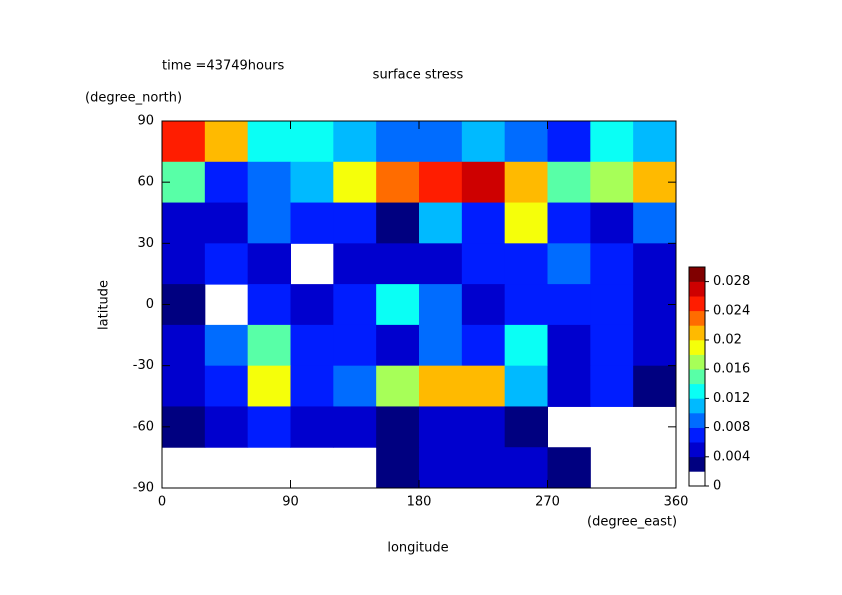 This screenshot has height=595, width=842. Describe the element at coordinates (632, 522) in the screenshot. I see `x-unit: (degree_east)` at that location.